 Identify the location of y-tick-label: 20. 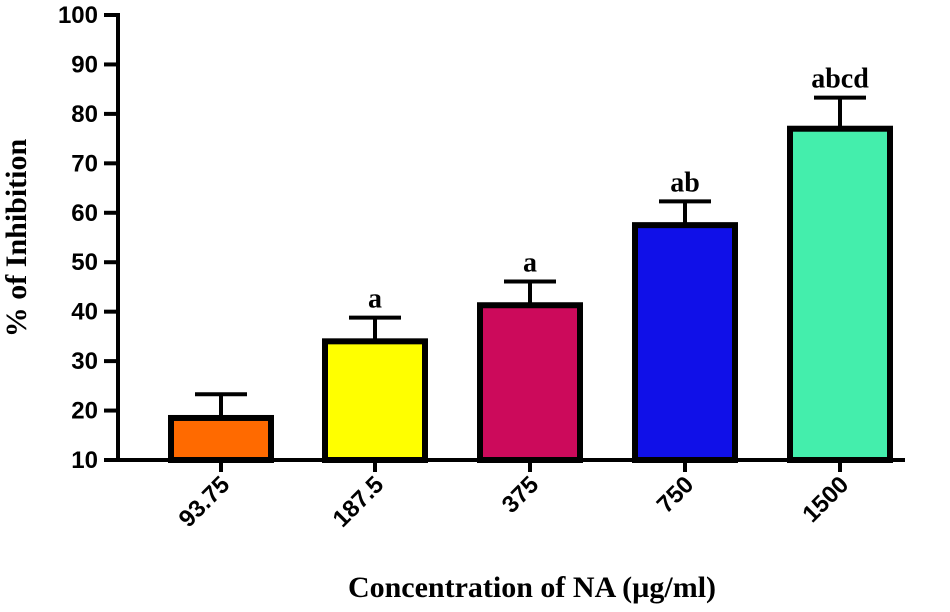
(84, 411).